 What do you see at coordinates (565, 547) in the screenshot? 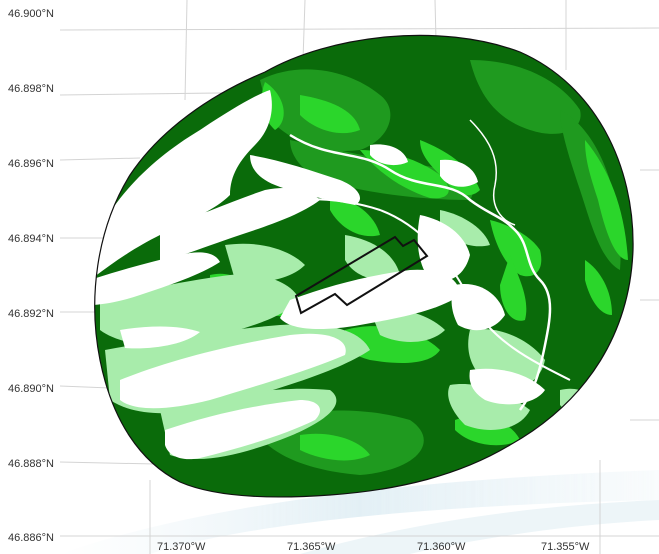
I see `lon-tick-label: 71.355°W` at bounding box center [565, 547].